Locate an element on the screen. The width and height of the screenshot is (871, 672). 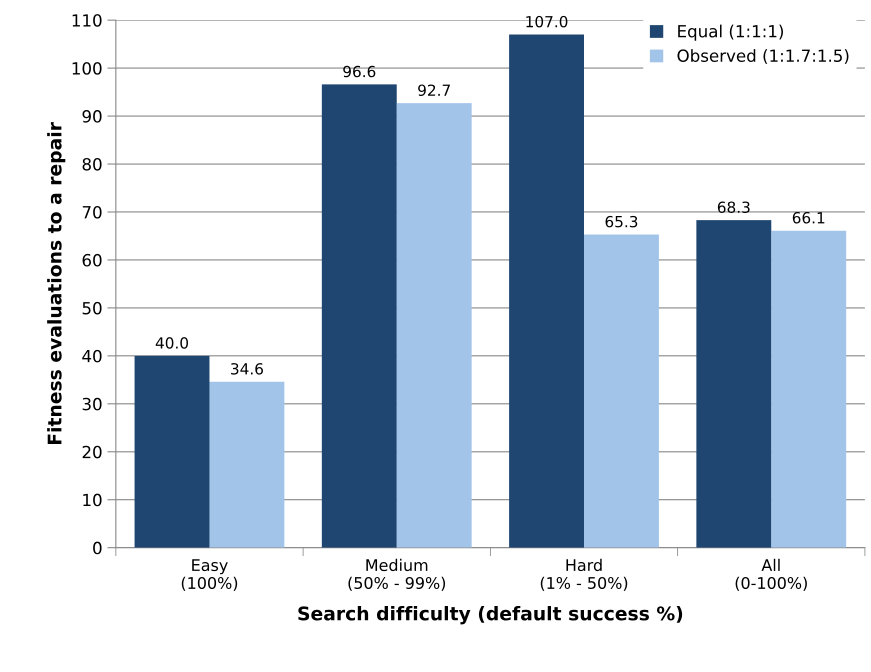
y-tick-label: 40 is located at coordinates (92, 356).